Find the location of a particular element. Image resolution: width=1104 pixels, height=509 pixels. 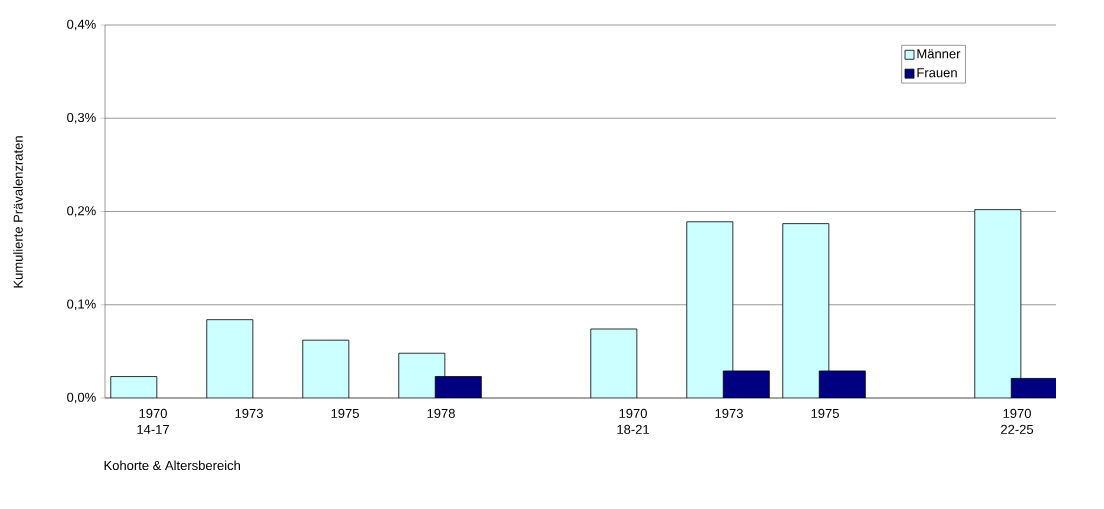

x-tick-label: 1970 22-25 is located at coordinates (1017, 421).